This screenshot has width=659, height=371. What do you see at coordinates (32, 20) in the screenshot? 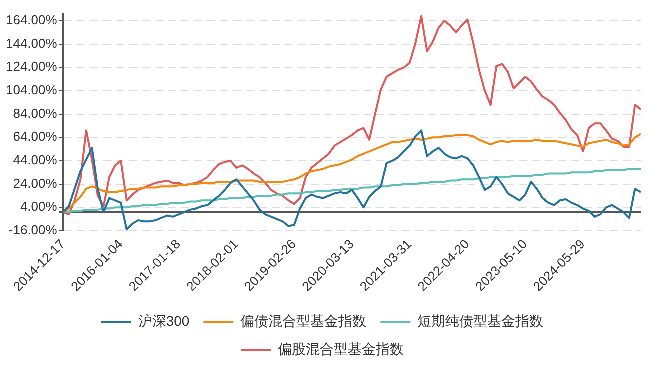
I see `y-tick-label: 164.00%` at bounding box center [32, 20].